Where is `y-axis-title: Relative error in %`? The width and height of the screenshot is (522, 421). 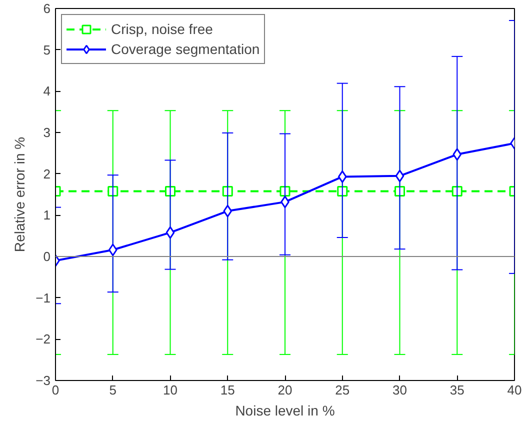
y-axis-title: Relative error in % is located at coordinates (20, 194).